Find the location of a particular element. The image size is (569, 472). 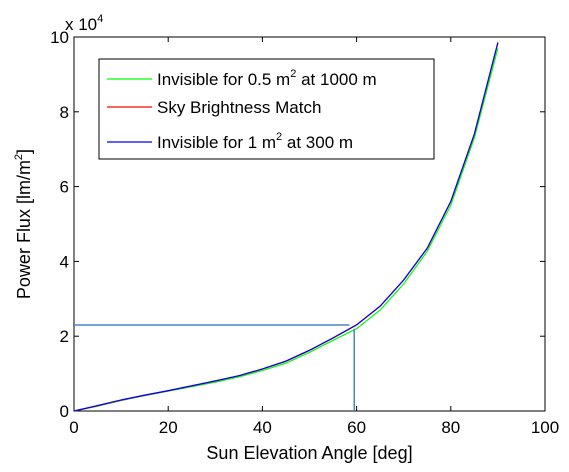

y-axis-label: Power Flux [lm/m2] is located at coordinates (23, 224).